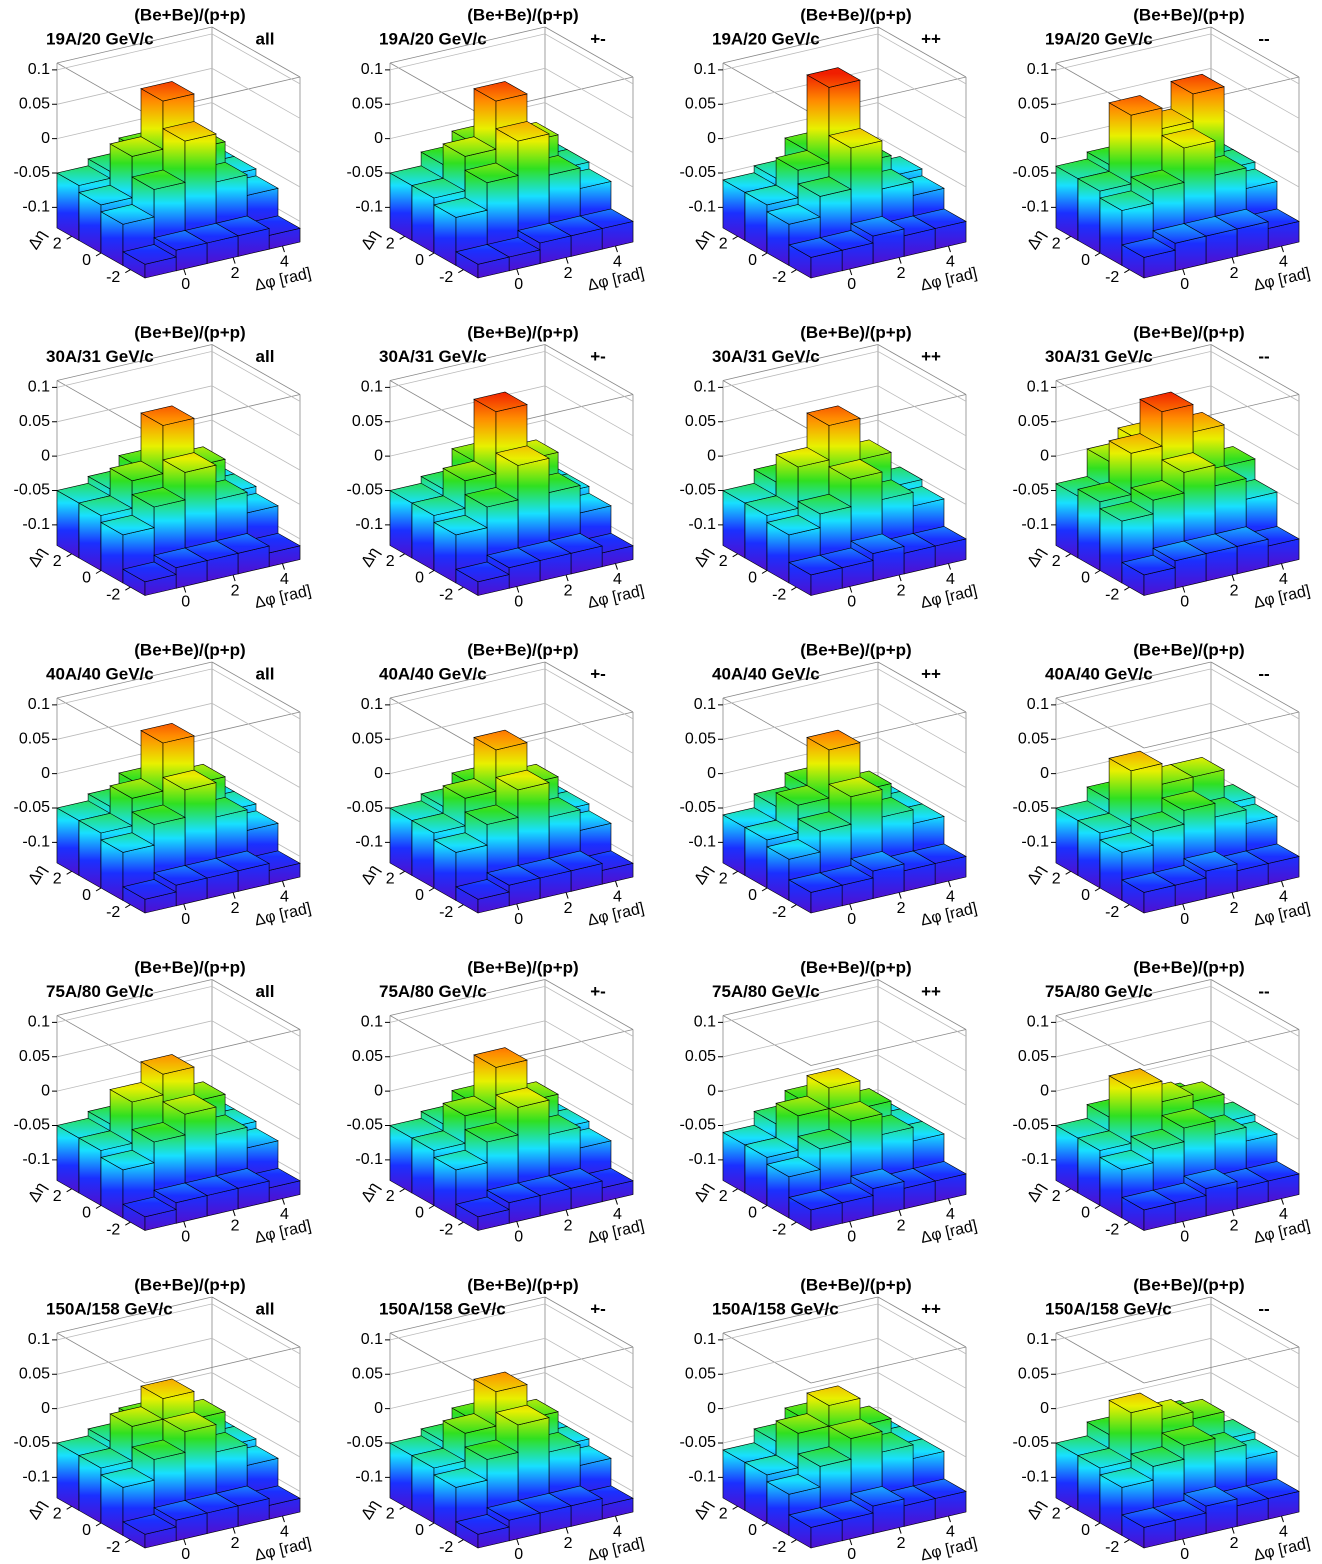 This screenshot has height=1564, width=1322. Describe the element at coordinates (365, 807) in the screenshot. I see `z-tick-label: -0.05` at that location.